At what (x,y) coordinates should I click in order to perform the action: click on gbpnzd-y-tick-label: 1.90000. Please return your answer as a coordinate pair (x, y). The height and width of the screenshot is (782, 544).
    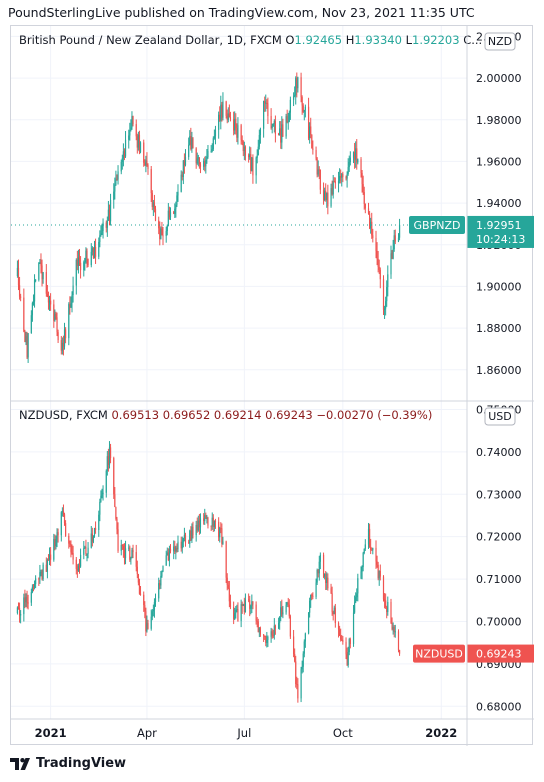
    Looking at the image, I should click on (499, 286).